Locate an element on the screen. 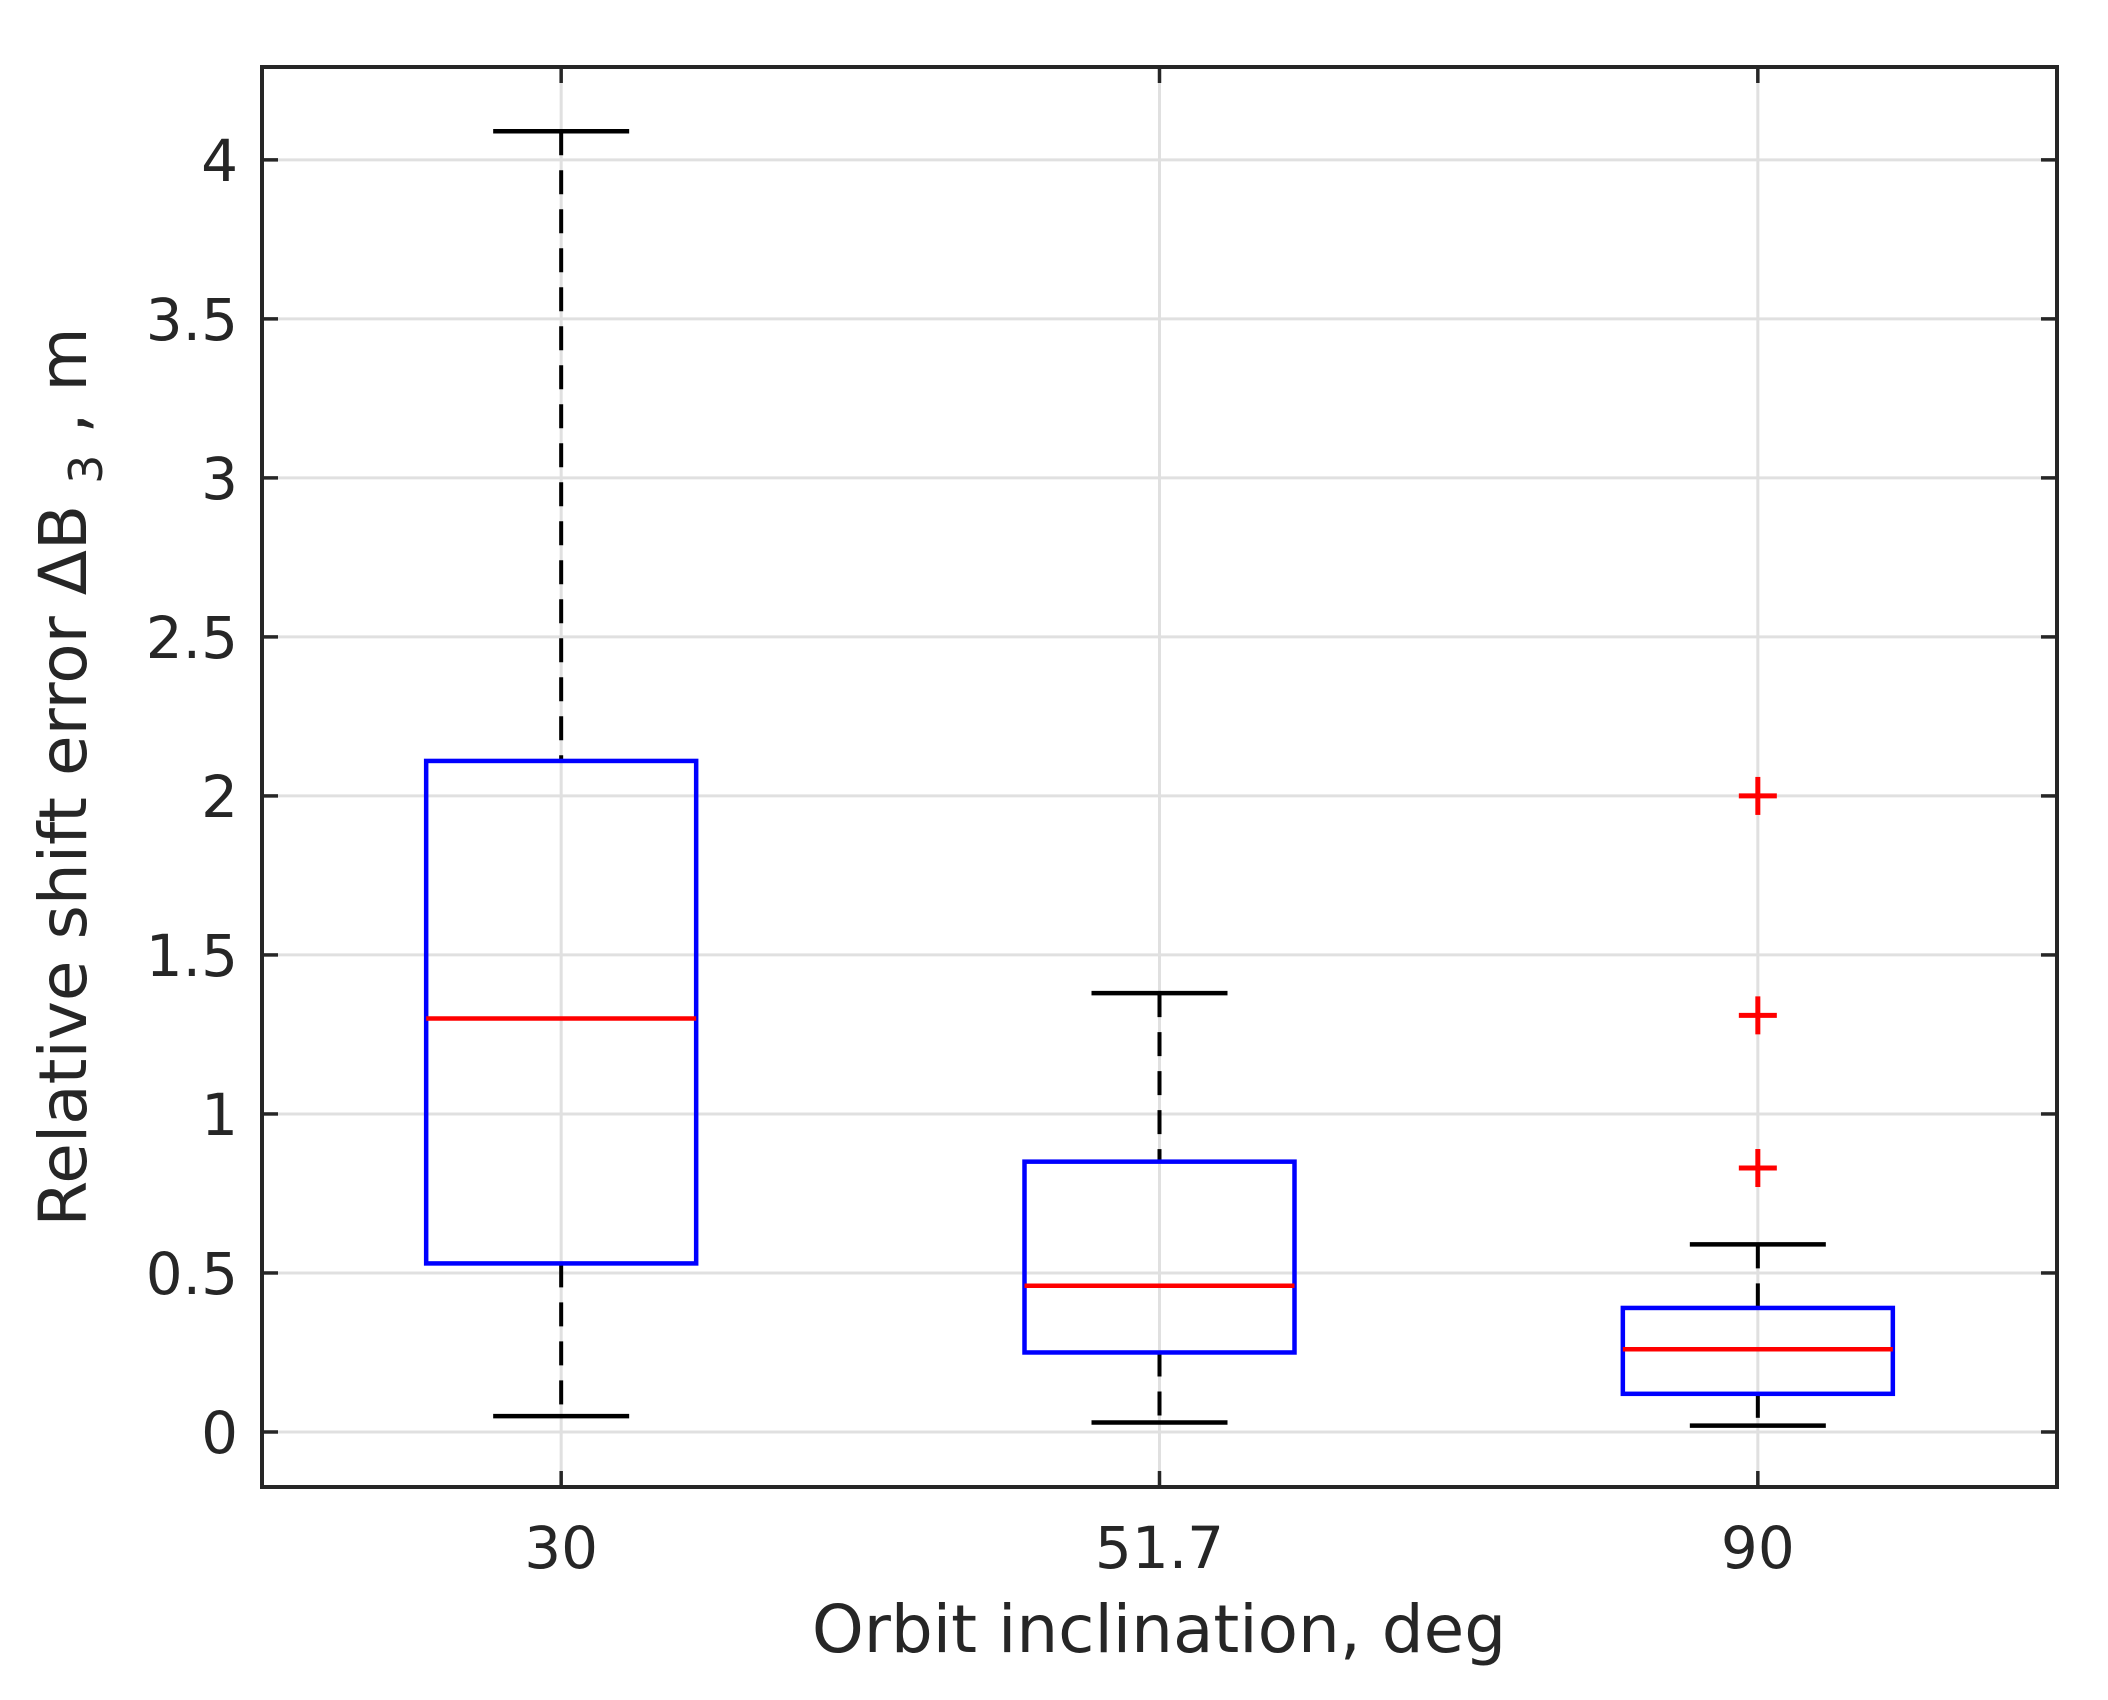 This screenshot has height=1700, width=2108. x-tick-label: 51.7 is located at coordinates (1159, 1548).